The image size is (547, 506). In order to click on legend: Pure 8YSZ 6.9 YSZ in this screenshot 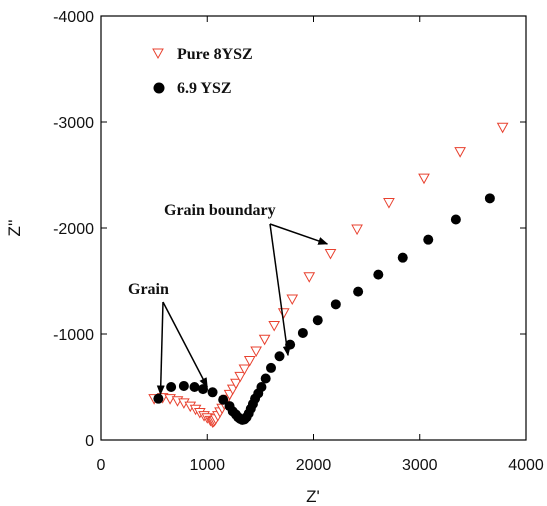, I will do `click(202, 71)`.